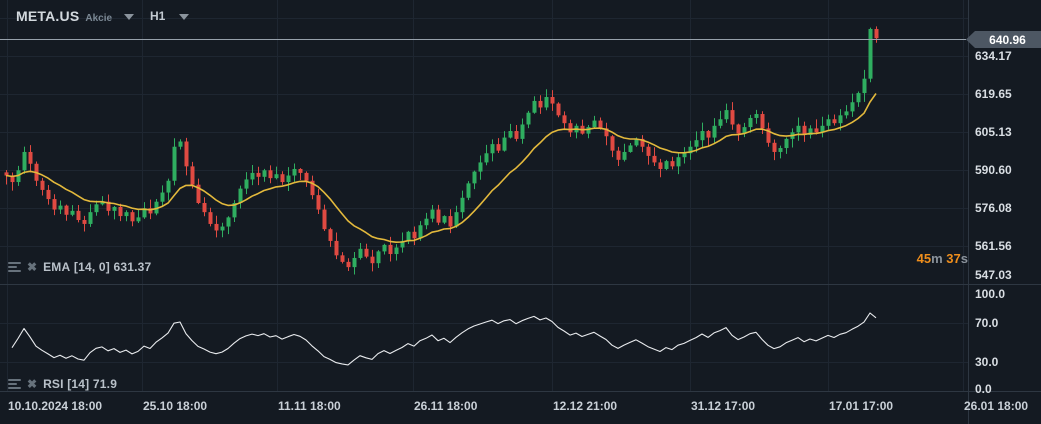 This screenshot has height=424, width=1041. What do you see at coordinates (309, 406) in the screenshot?
I see `time-axis-tick: 11.11 18:00` at bounding box center [309, 406].